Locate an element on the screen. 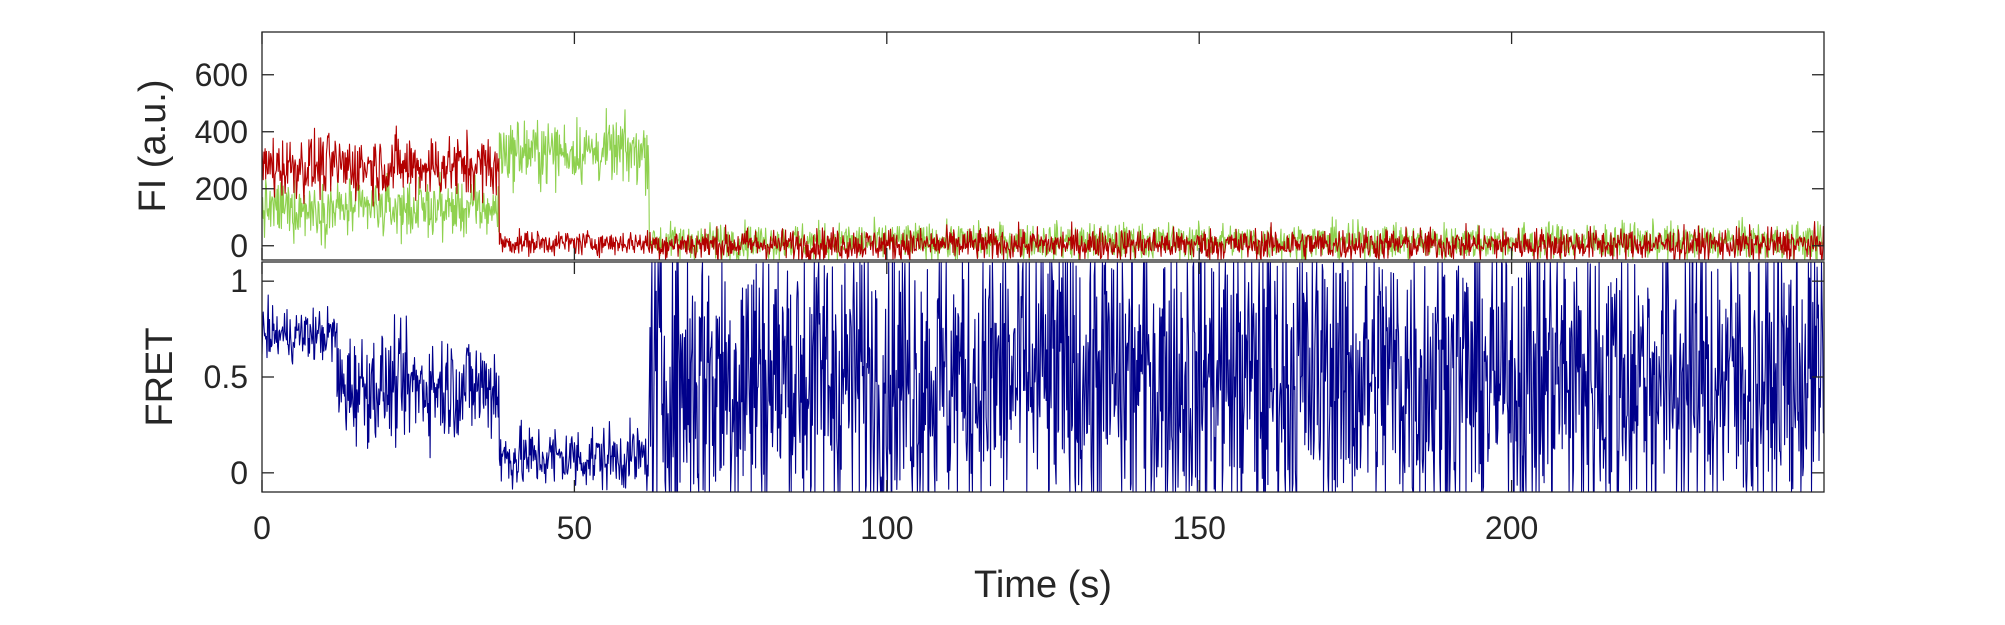 The height and width of the screenshot is (625, 2005). fret-y-axis-label: FRET is located at coordinates (160, 376).